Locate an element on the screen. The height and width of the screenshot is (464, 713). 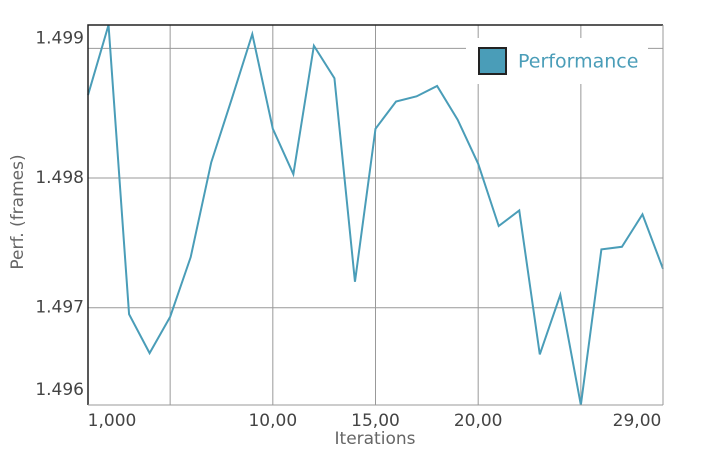
y-tick-label: 1.498 is located at coordinates (59, 178).